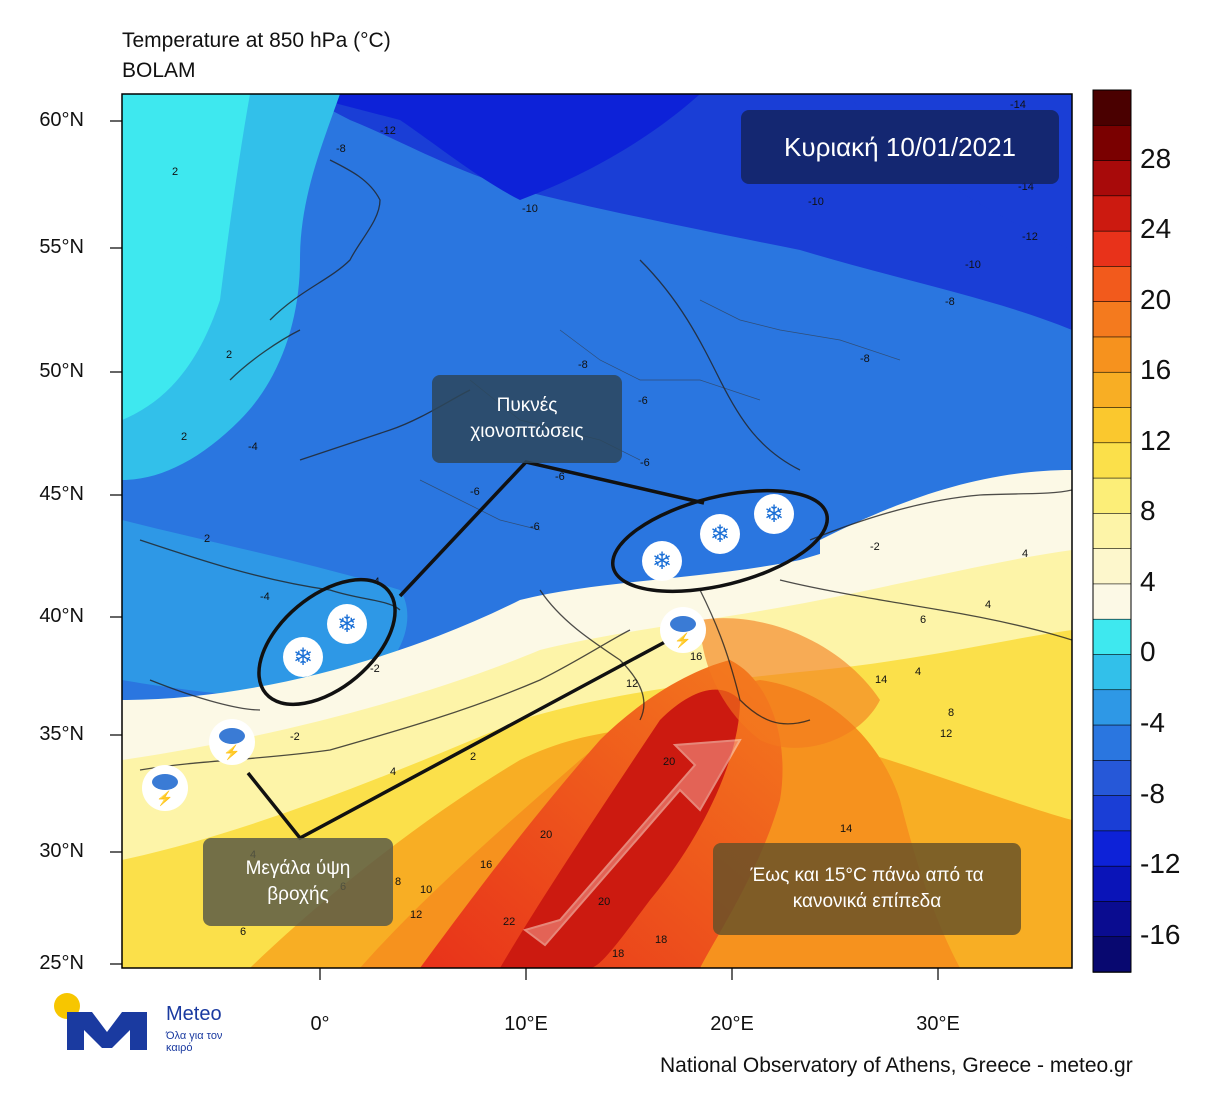 Image resolution: width=1229 pixels, height=1100 pixels. What do you see at coordinates (1160, 864) in the screenshot?
I see `colorbar-label: -12` at bounding box center [1160, 864].